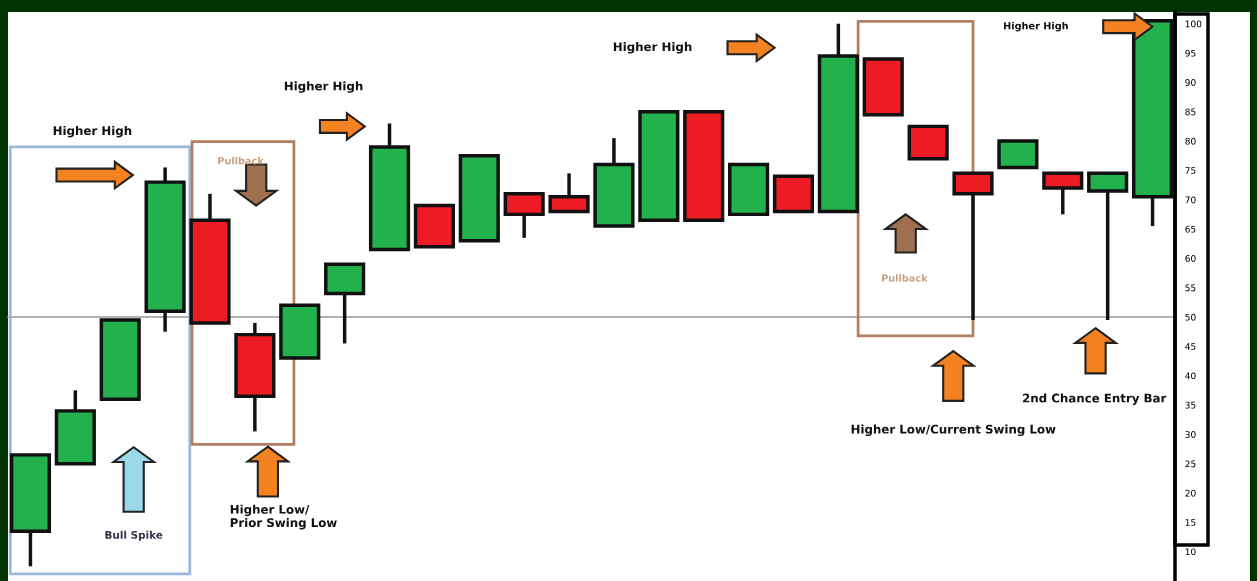  I want to click on annotation: Bull Spike, so click(134, 535).